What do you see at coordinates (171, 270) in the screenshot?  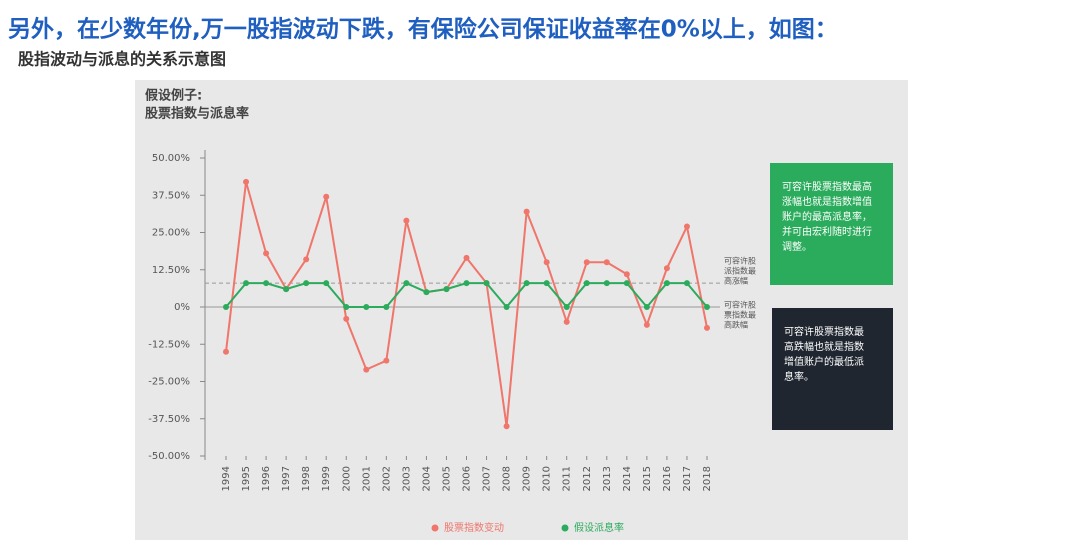 I see `y-tick-label: 12.50%` at bounding box center [171, 270].